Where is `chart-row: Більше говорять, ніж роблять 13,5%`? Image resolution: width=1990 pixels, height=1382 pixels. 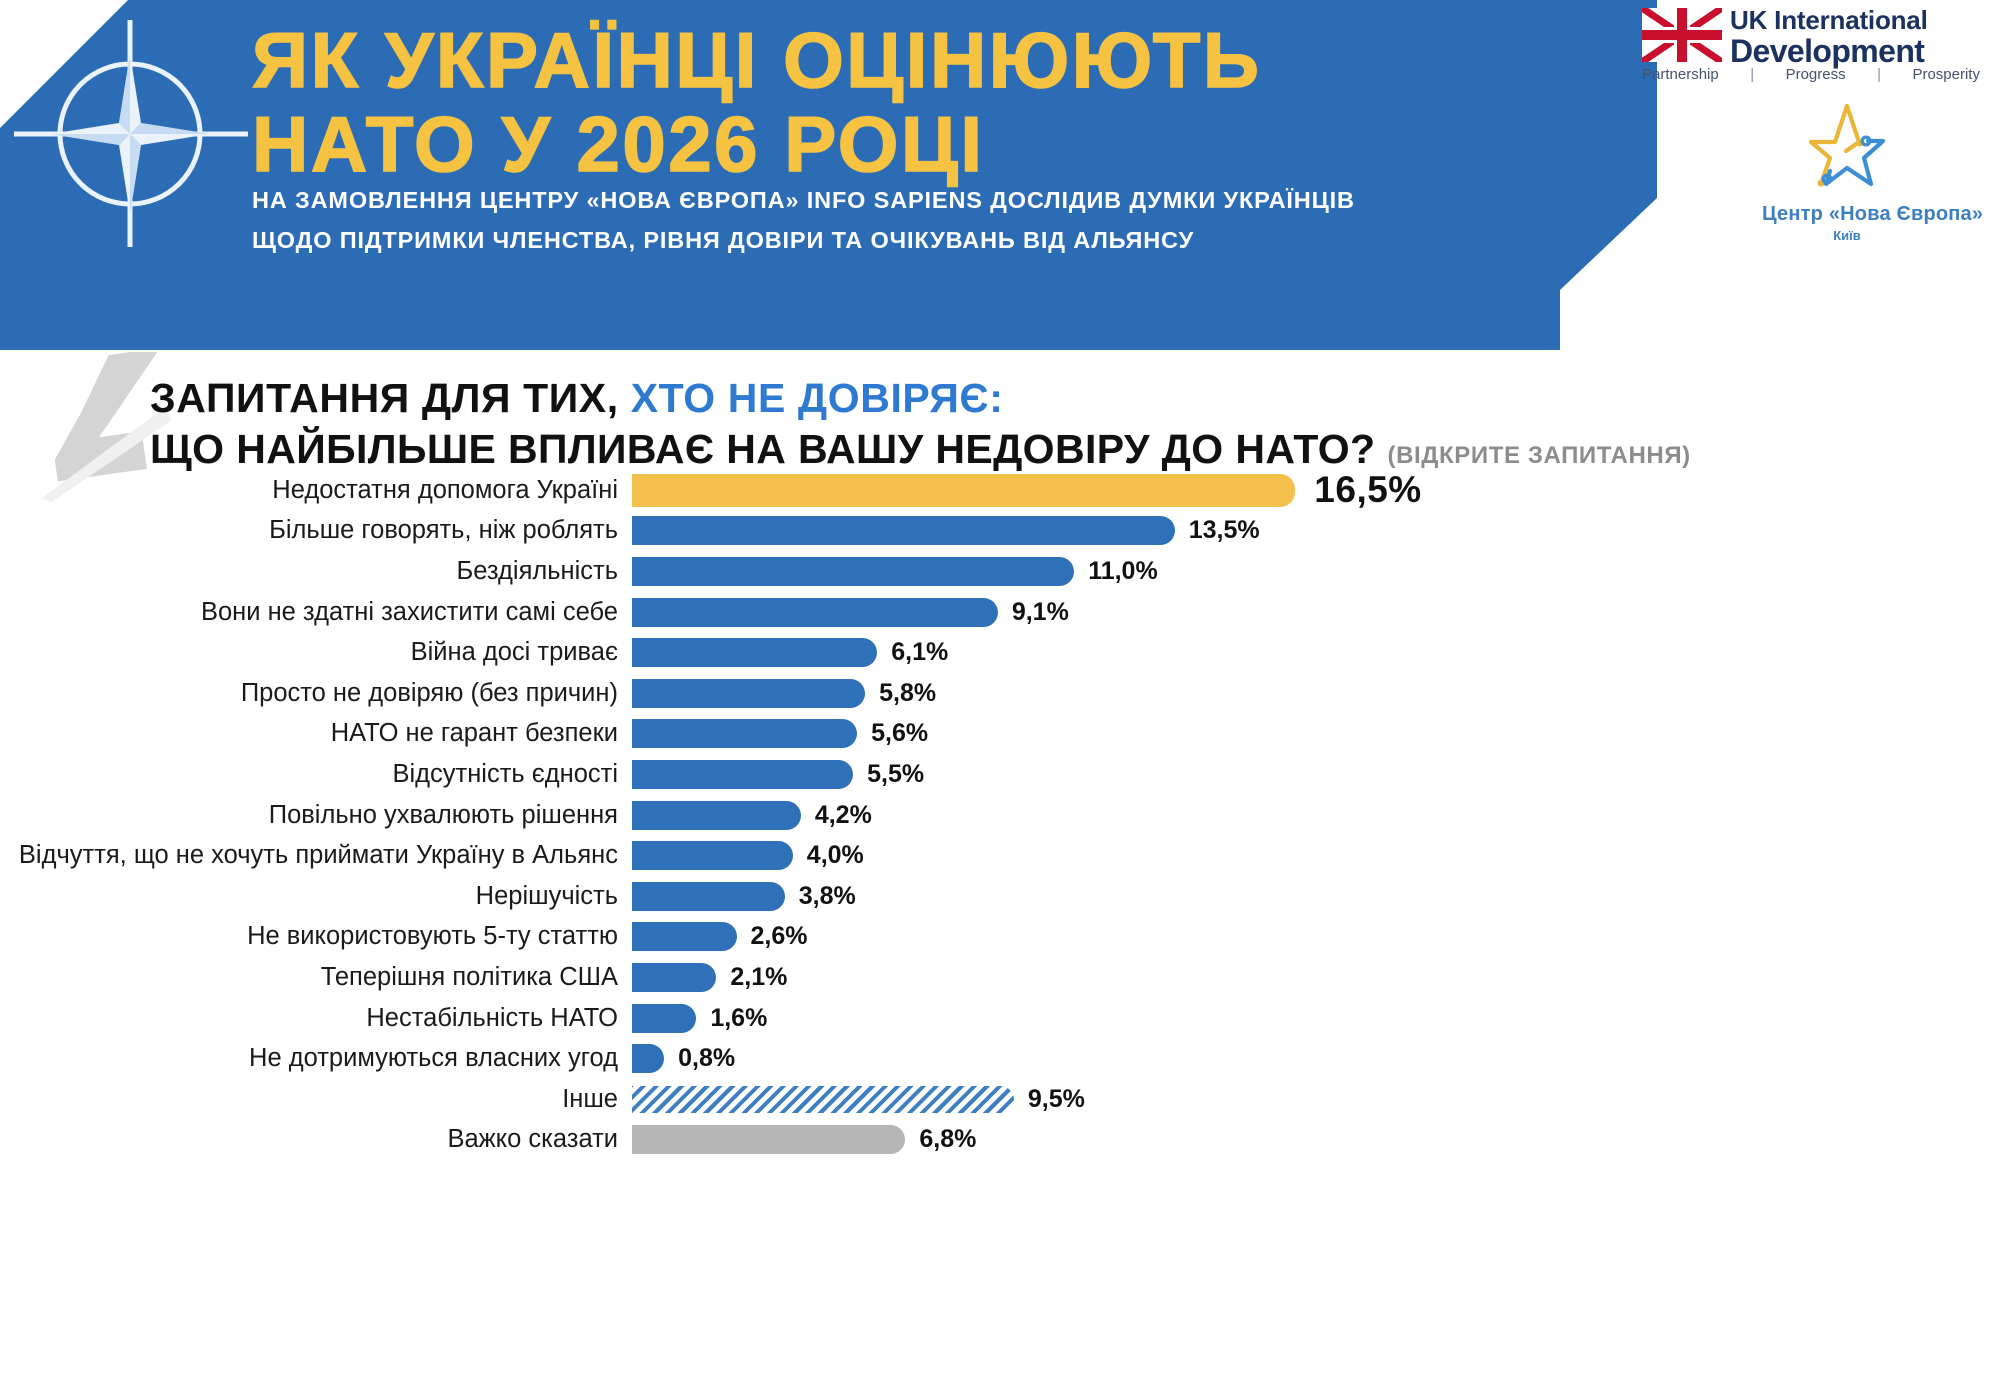
chart-row: Більше говорять, ніж роблять 13,5% is located at coordinates (995, 531).